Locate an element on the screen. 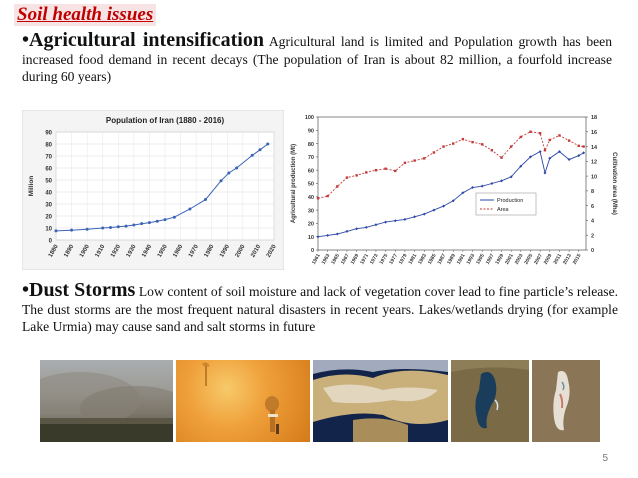 Image resolution: width=638 pixels, height=478 pixels. legend-label-area: Area is located at coordinates (503, 210).